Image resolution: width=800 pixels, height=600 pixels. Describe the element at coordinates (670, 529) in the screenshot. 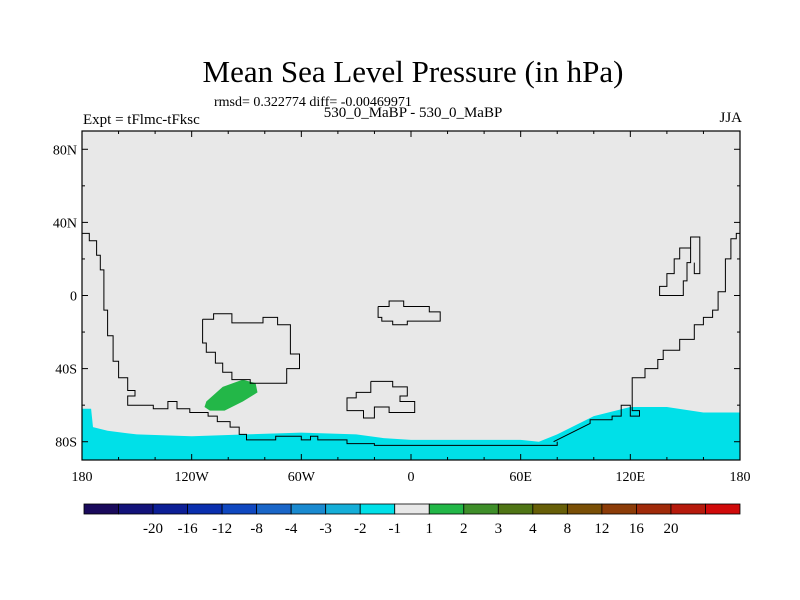

I see `colorbar-label-15: 20` at that location.